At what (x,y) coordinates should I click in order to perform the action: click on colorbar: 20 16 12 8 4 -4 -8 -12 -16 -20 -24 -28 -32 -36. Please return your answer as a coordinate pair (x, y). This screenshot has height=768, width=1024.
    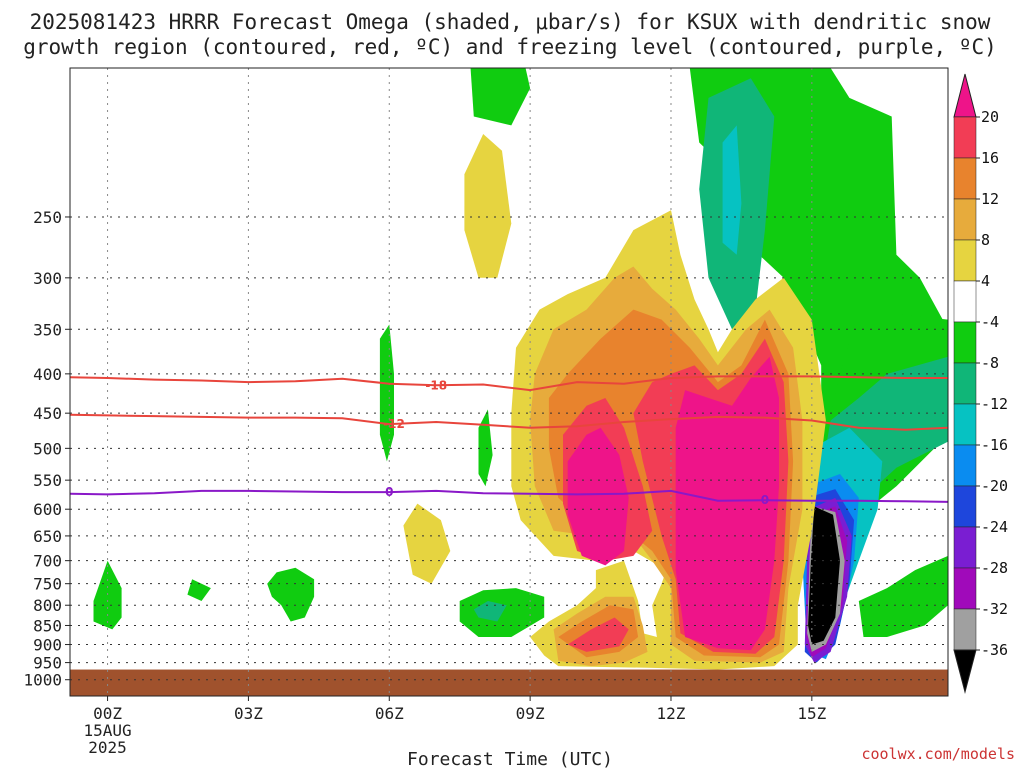
    Looking at the image, I should click on (980, 383).